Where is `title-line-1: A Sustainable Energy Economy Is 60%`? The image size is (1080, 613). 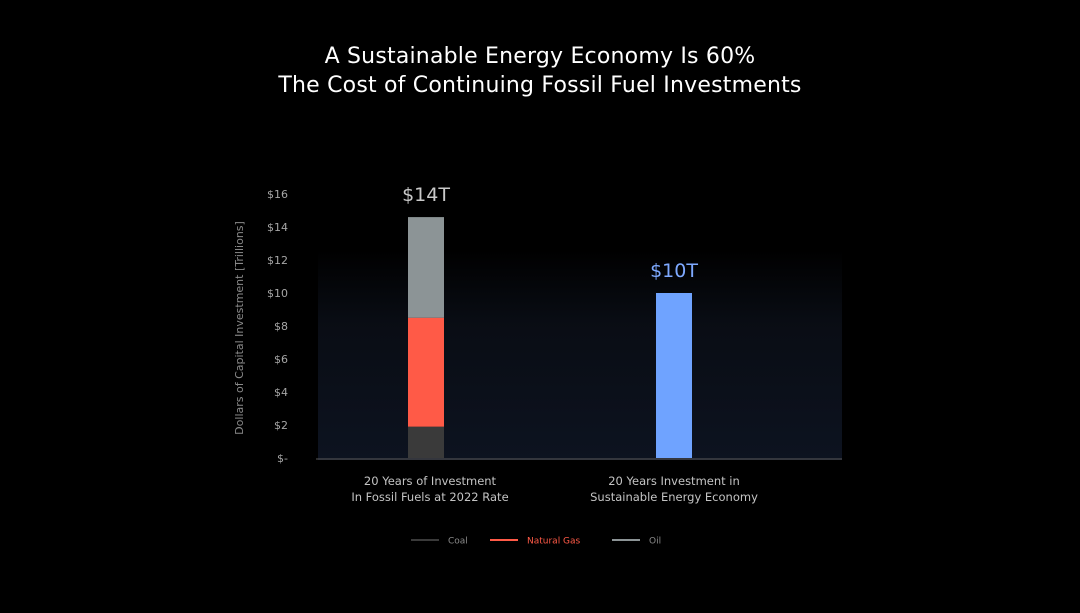
title-line-1: A Sustainable Energy Economy Is 60% is located at coordinates (540, 56).